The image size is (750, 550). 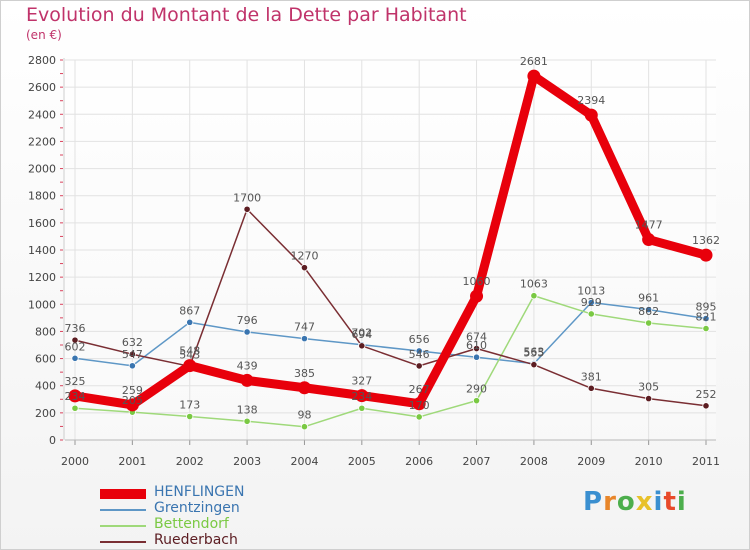 I want to click on data-label: 1270, so click(x=304, y=256).